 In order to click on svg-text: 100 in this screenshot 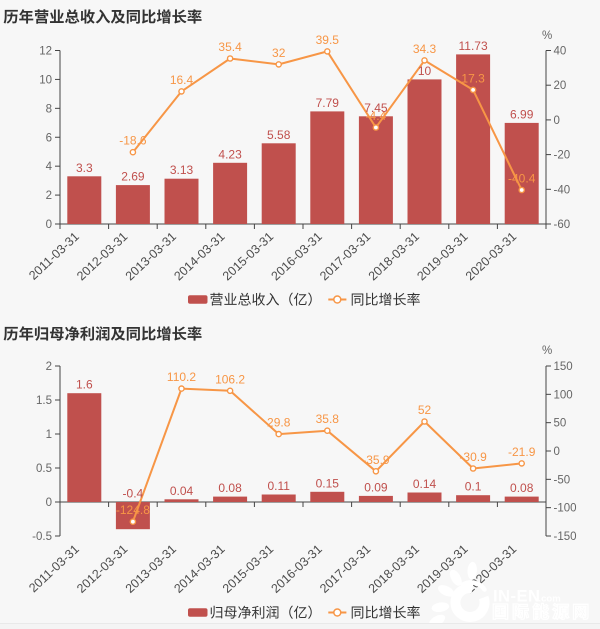, I will do `click(563, 395)`.